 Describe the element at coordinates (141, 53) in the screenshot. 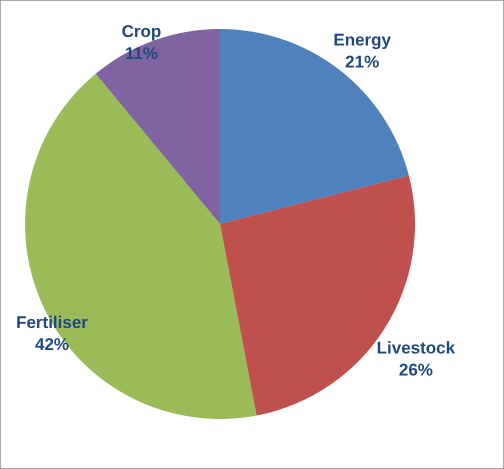

I see `data-label: 11%` at that location.